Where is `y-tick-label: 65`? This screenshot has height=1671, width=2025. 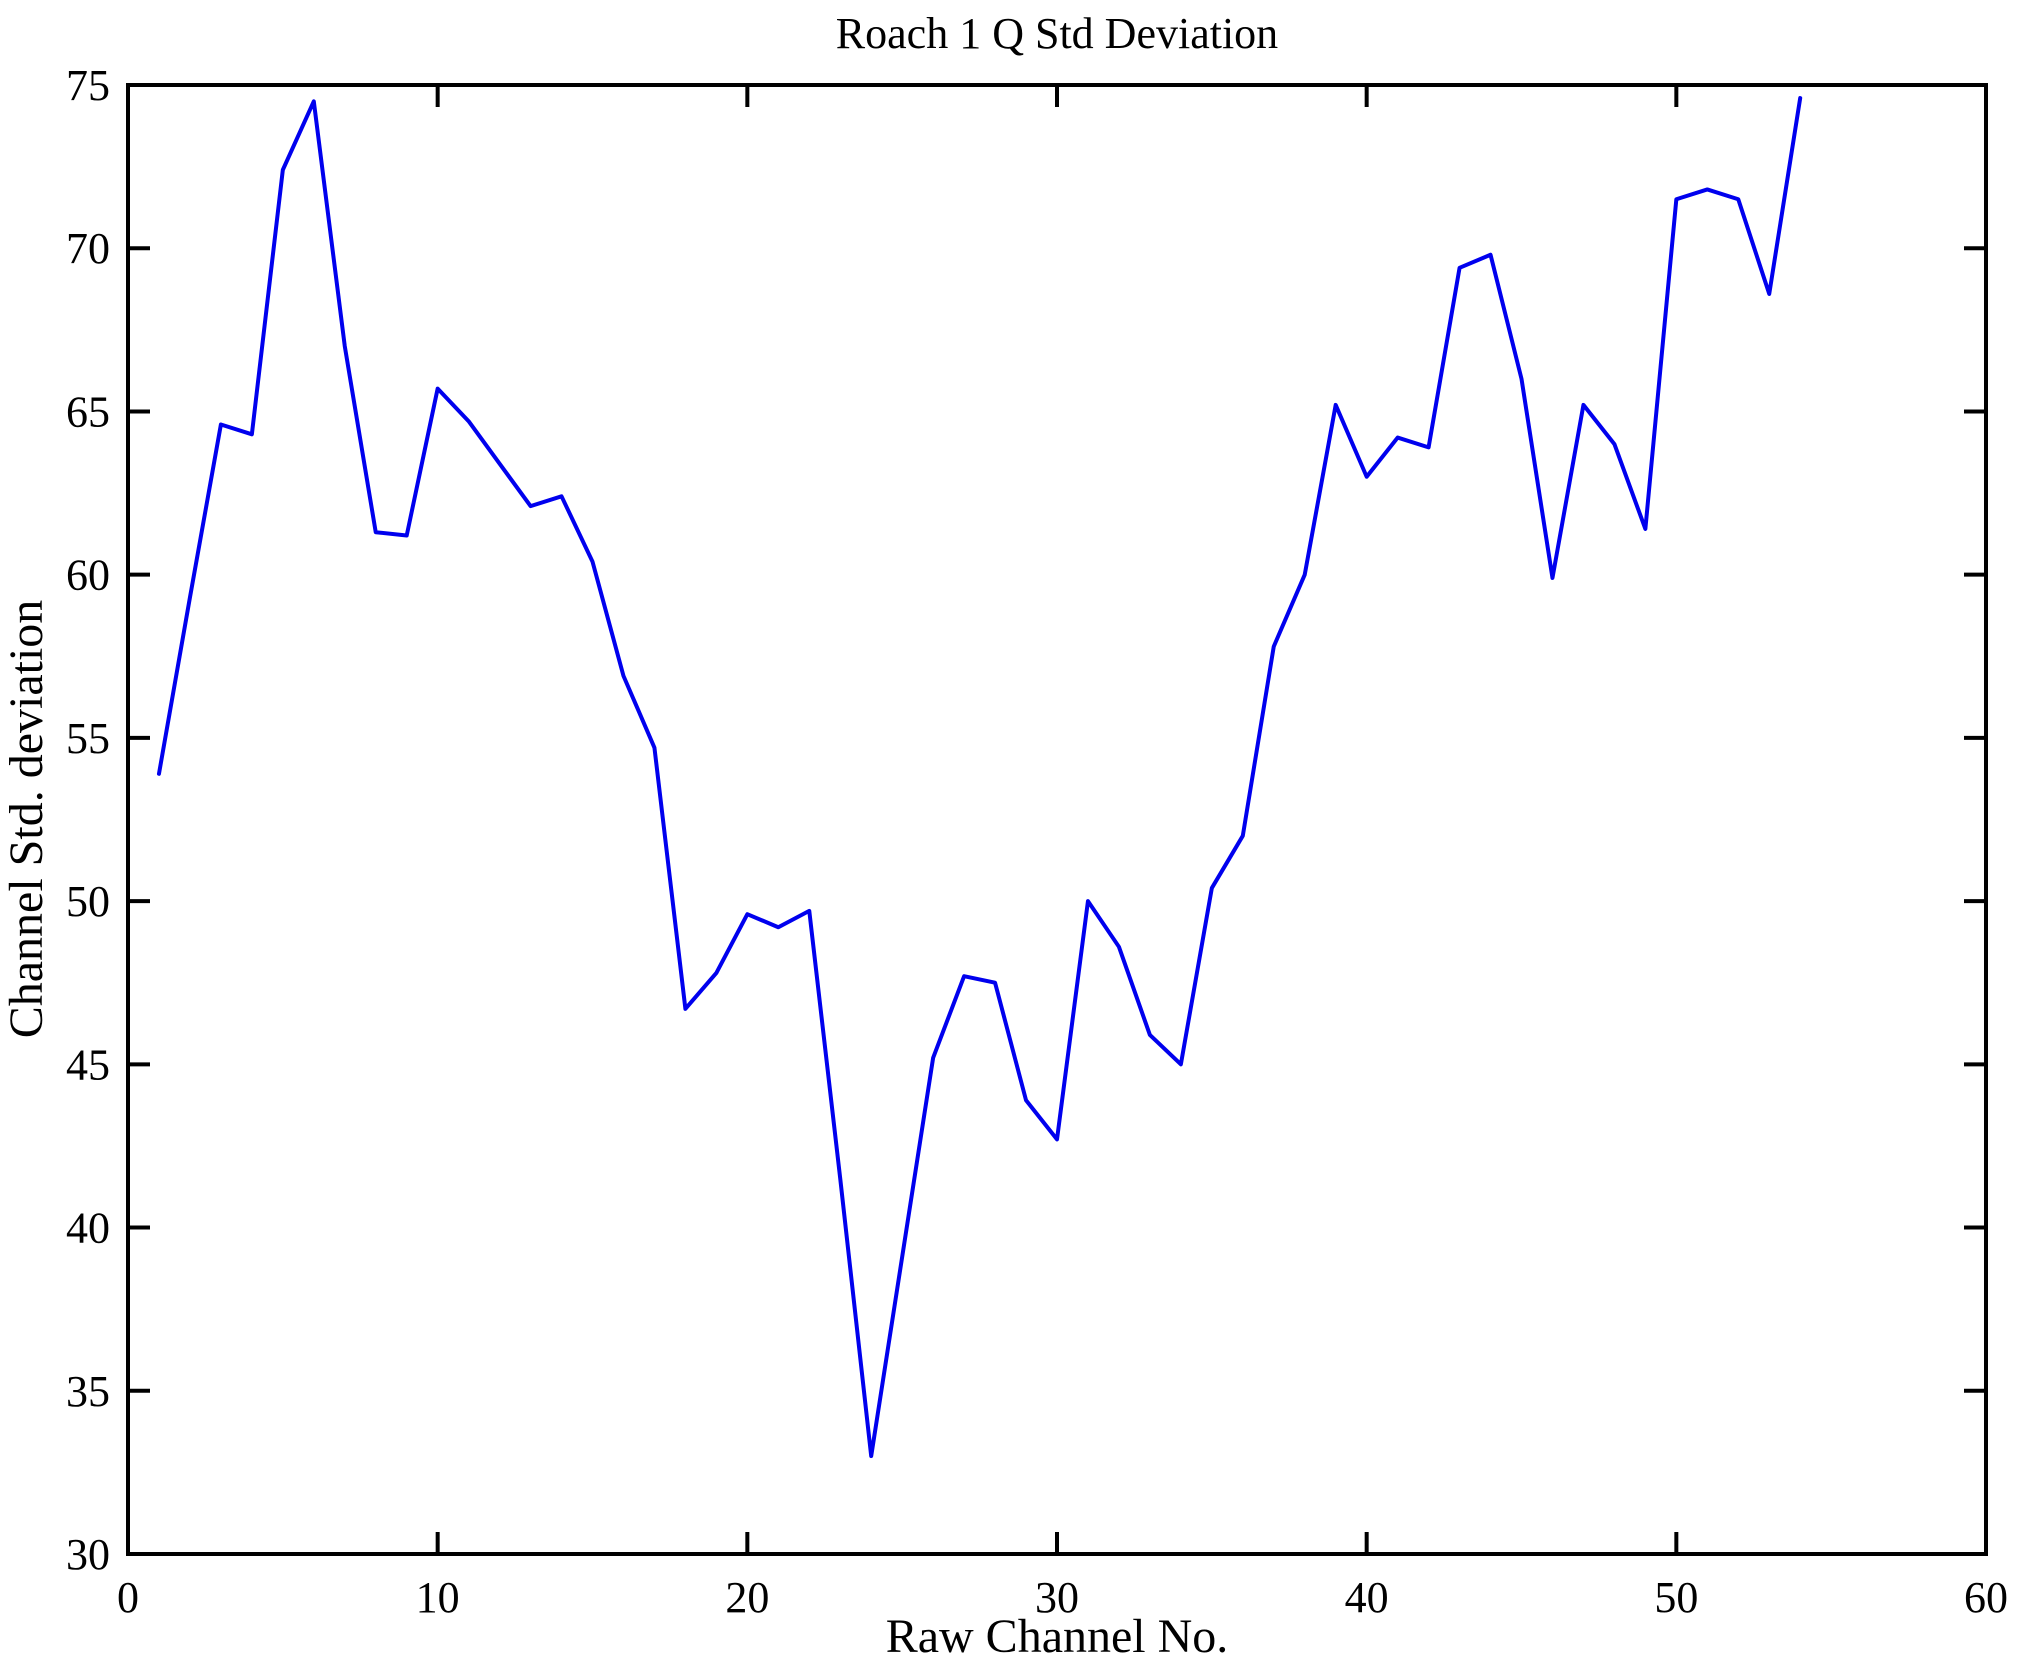
y-tick-label: 65 is located at coordinates (88, 411).